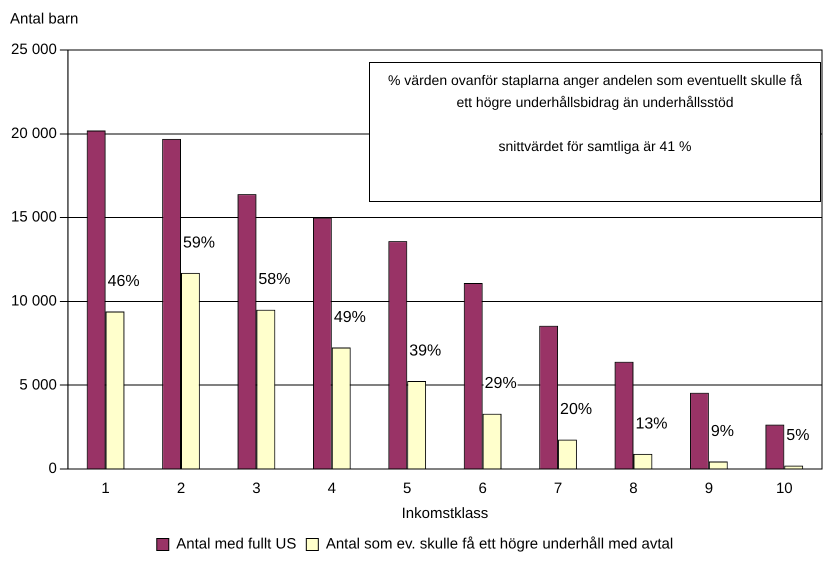  Describe the element at coordinates (633, 489) in the screenshot. I see `x-tick-label: 8` at that location.